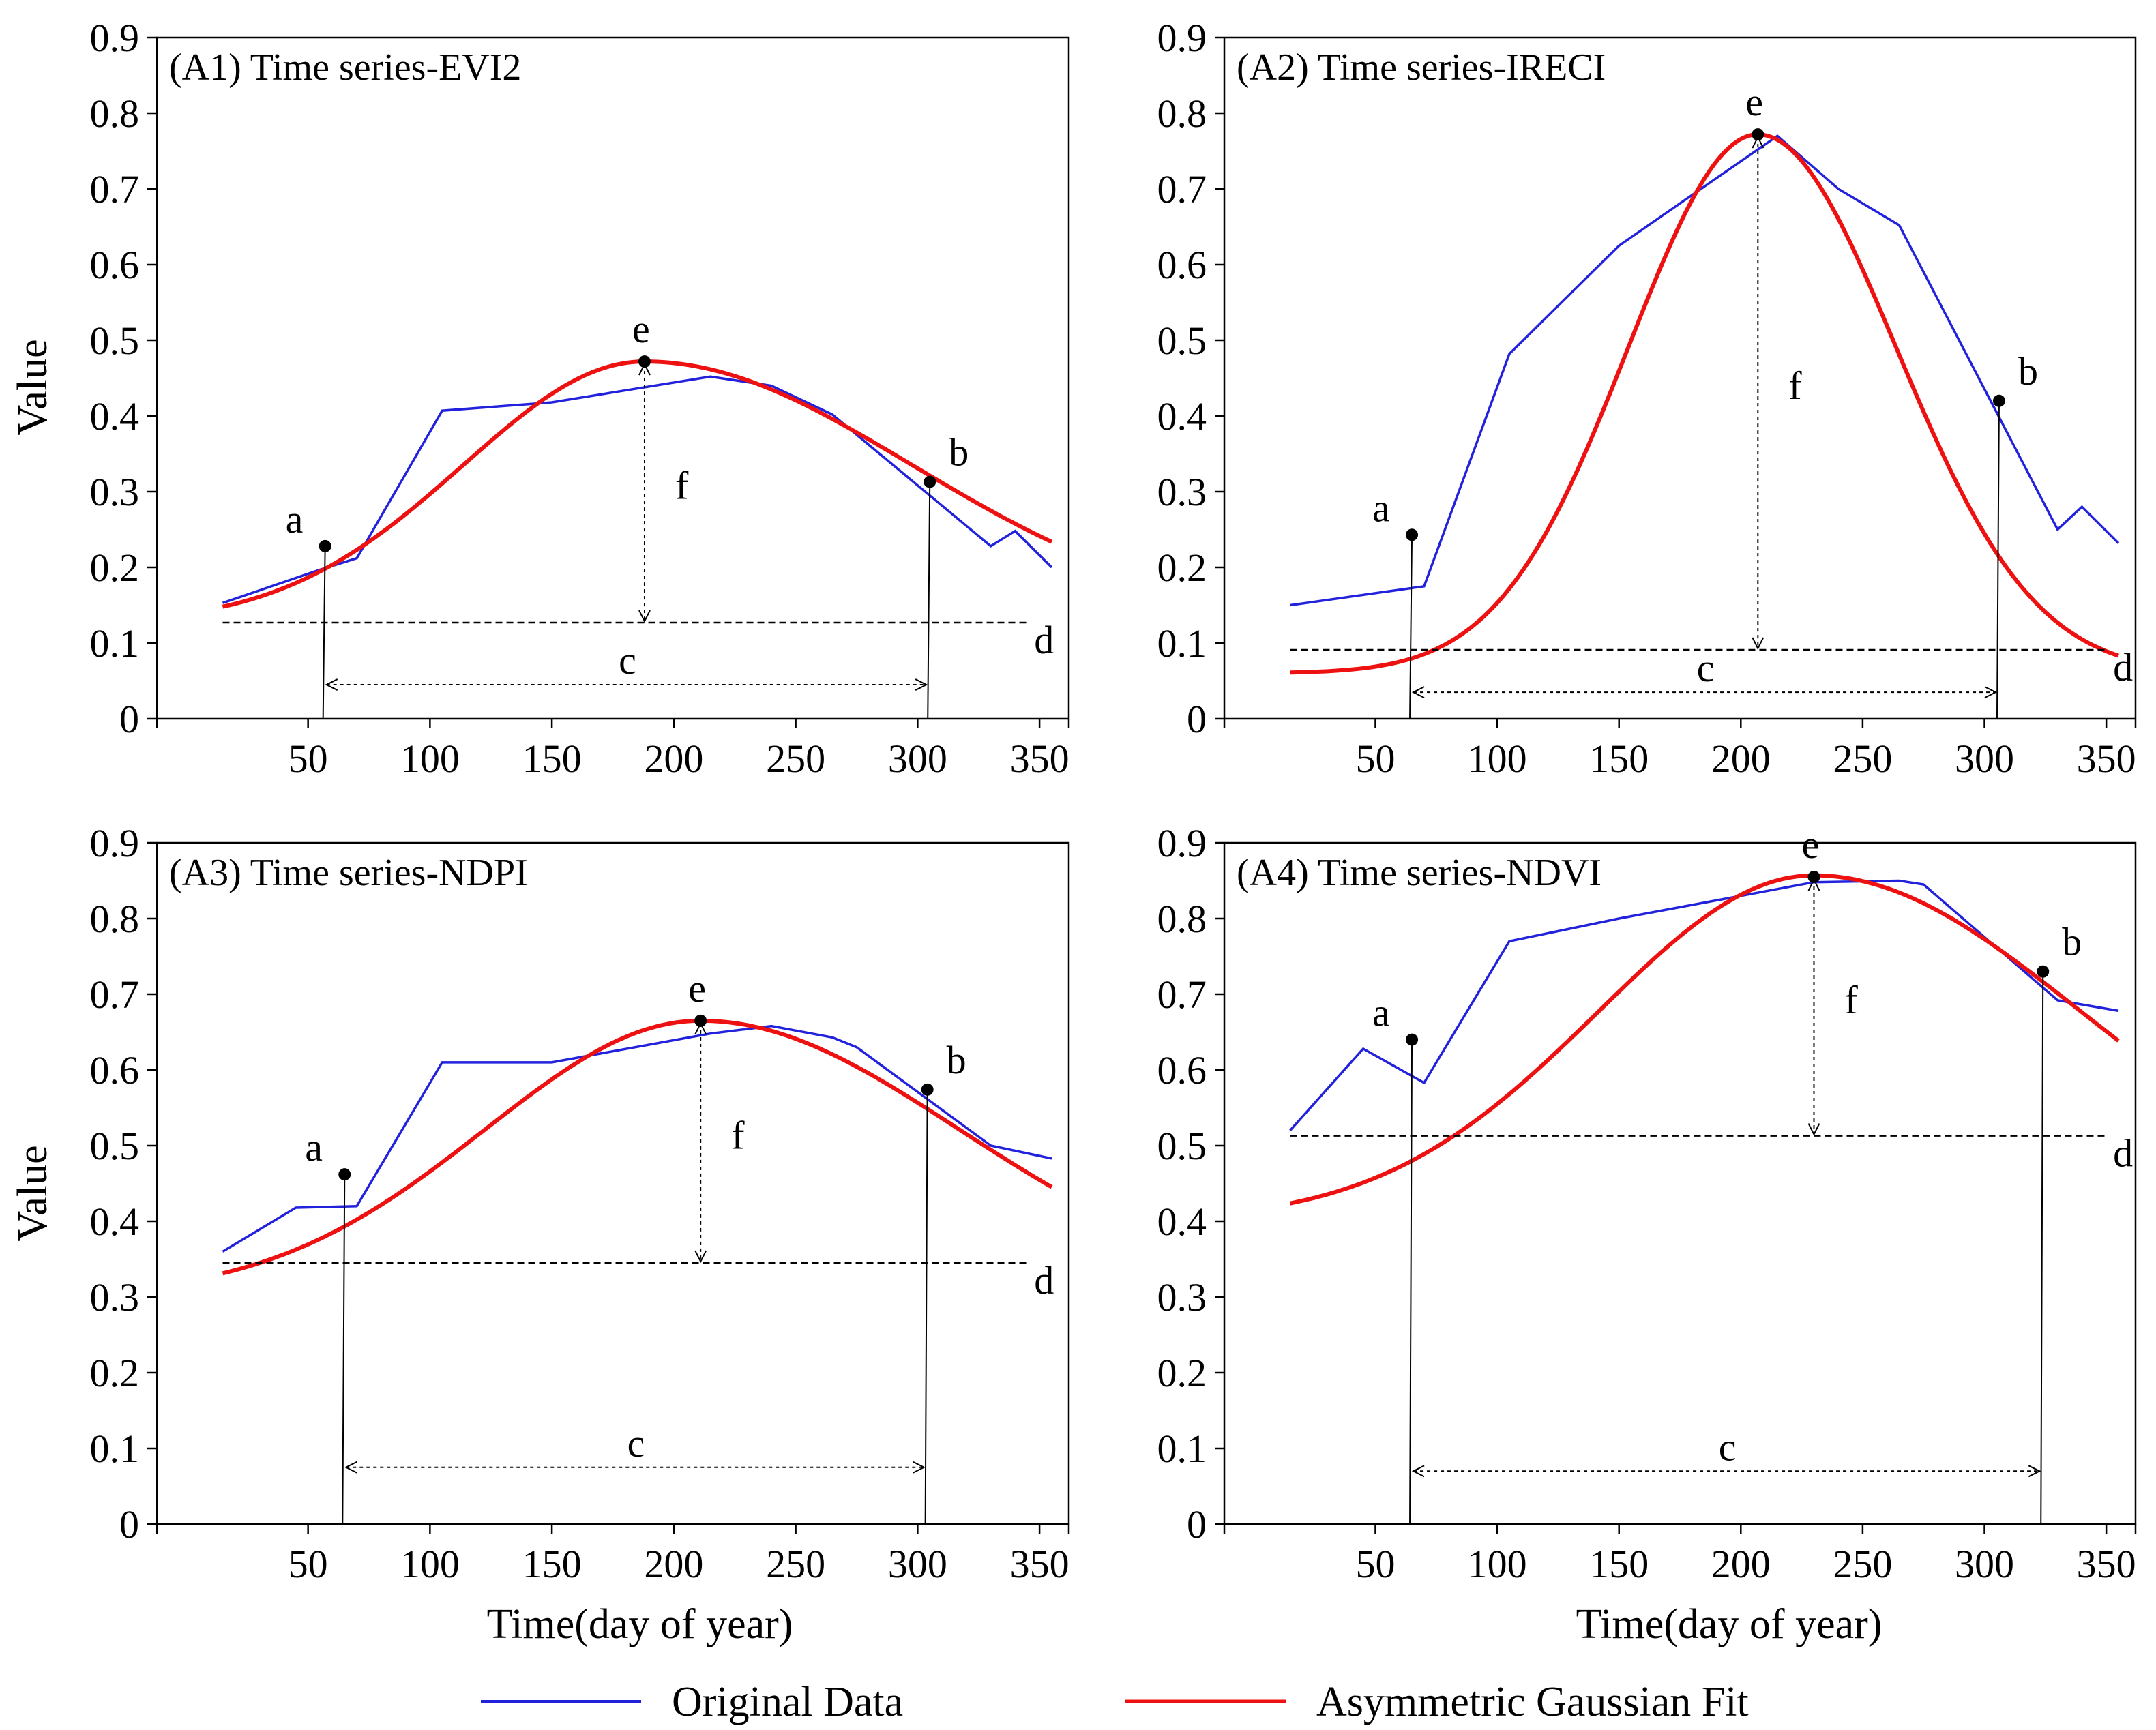 This screenshot has width=2156, height=1730. I want to click on panel-title: (A4) Time series-NDVI, so click(1419, 873).